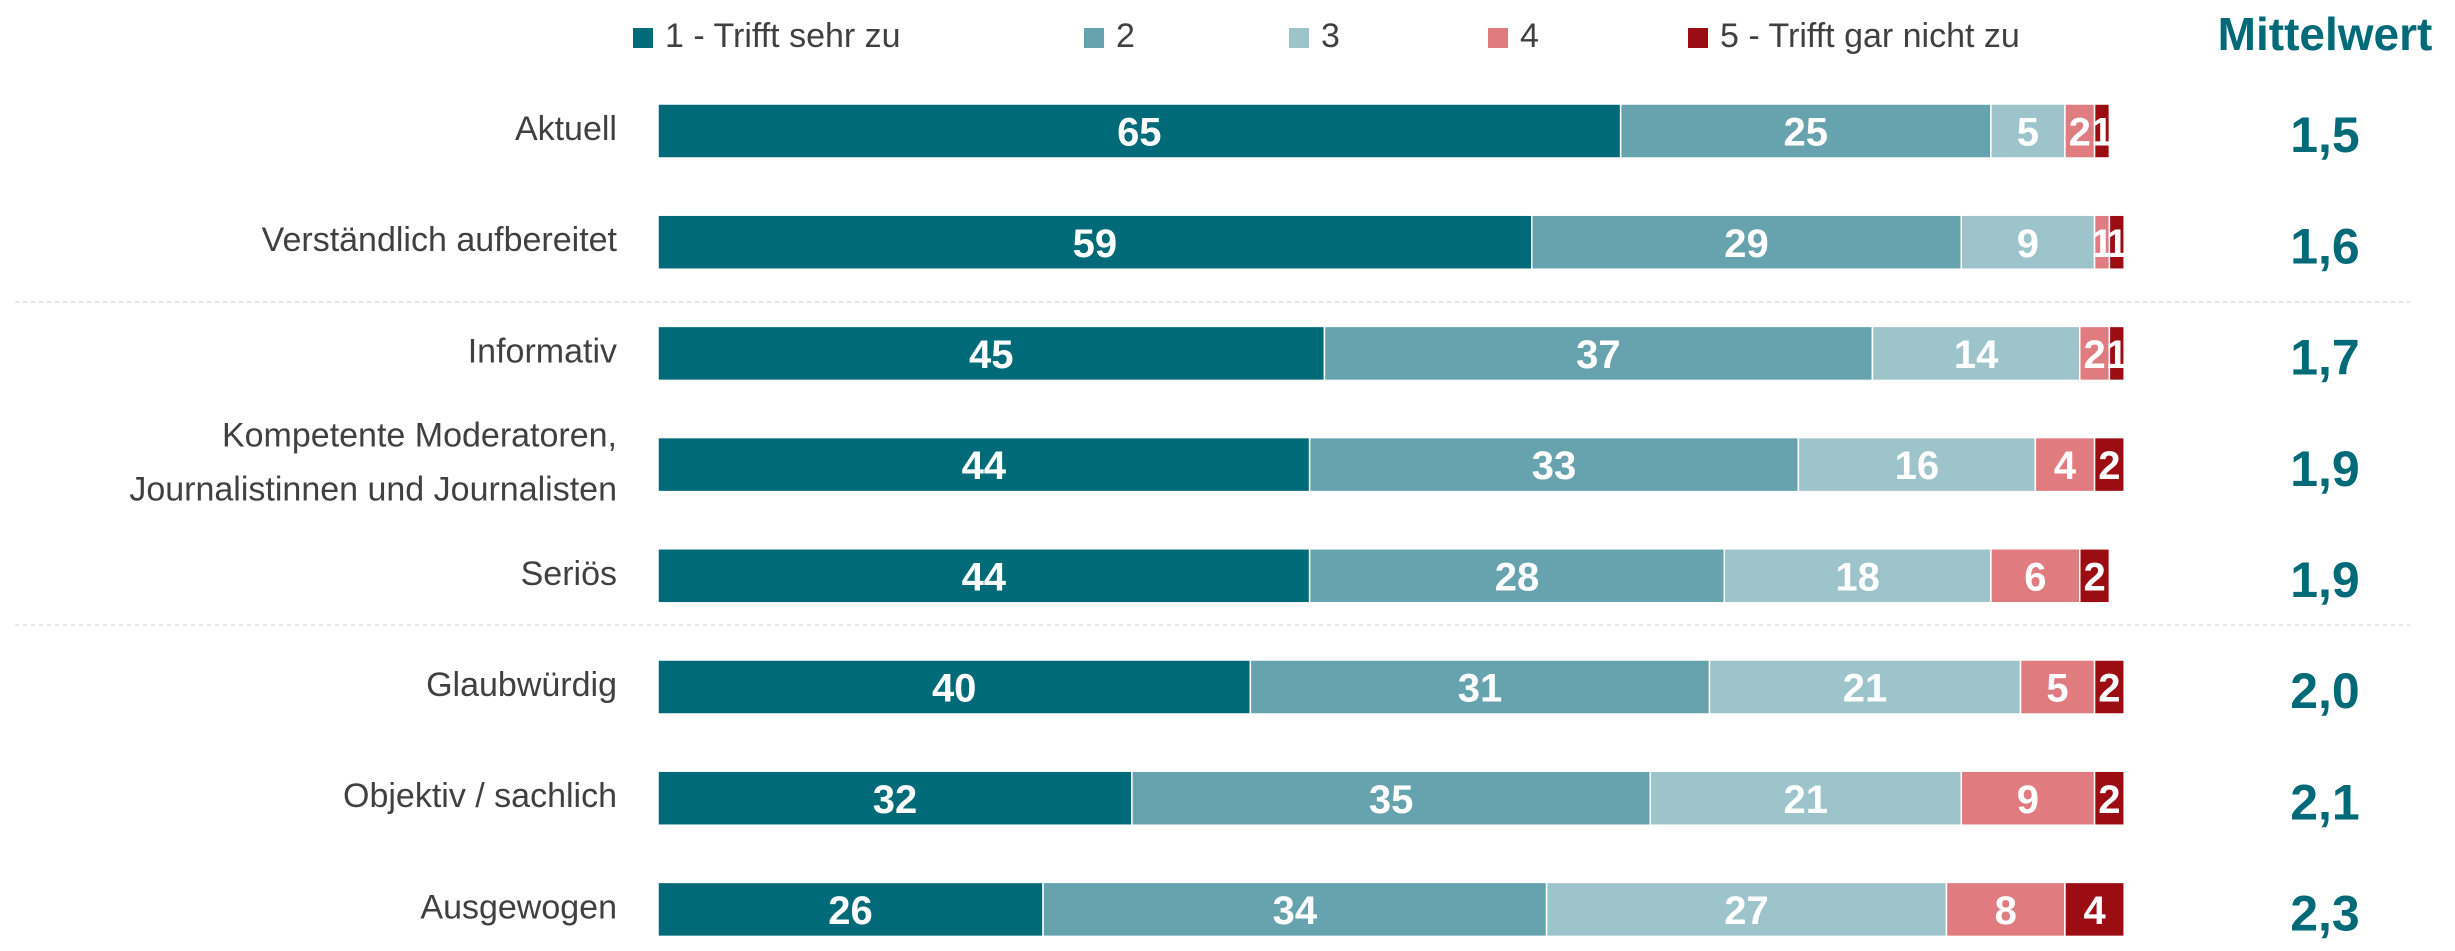 This screenshot has height=951, width=2455. What do you see at coordinates (2325, 358) in the screenshot?
I see `mean-value: 1,7` at bounding box center [2325, 358].